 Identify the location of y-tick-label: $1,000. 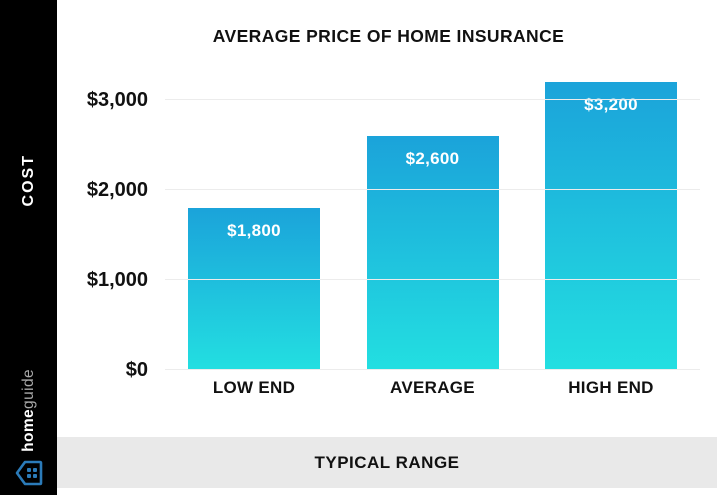
(117, 280).